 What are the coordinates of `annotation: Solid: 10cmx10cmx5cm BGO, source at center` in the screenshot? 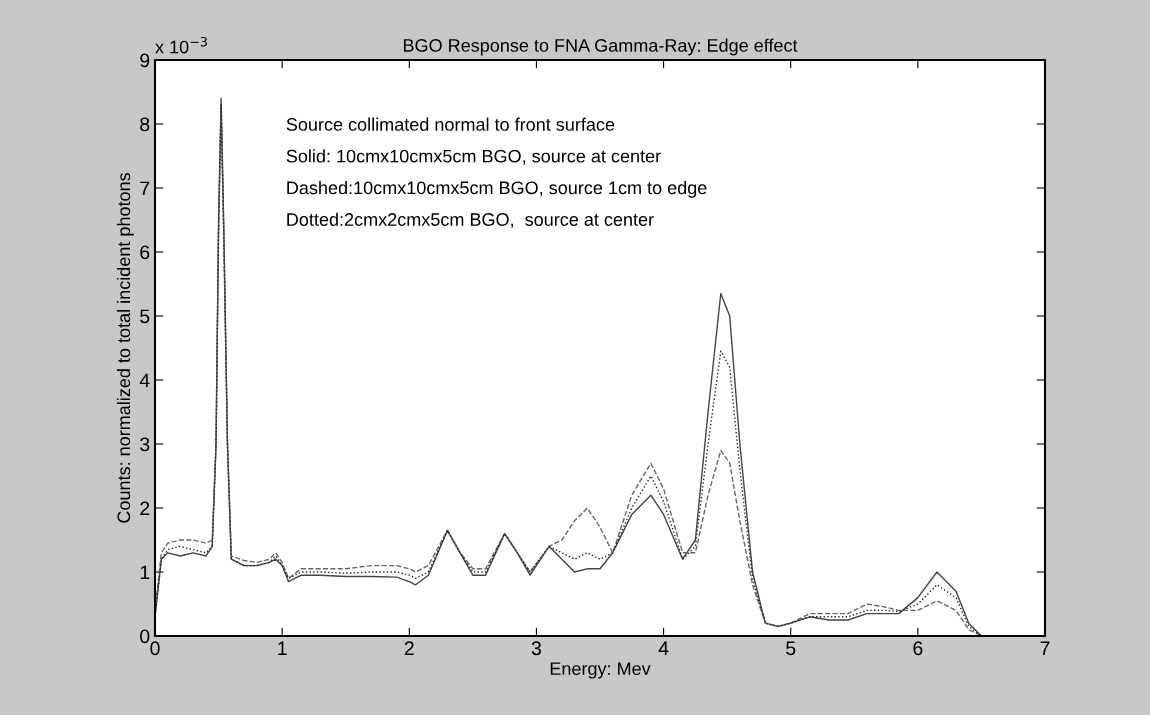 It's located at (473, 157).